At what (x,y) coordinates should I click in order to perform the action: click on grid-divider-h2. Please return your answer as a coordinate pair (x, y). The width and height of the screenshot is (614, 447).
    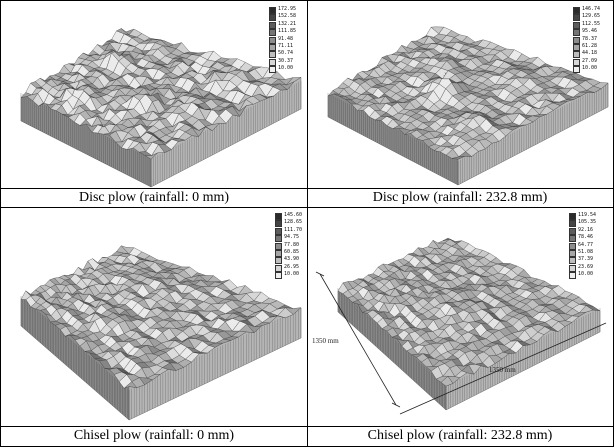
    Looking at the image, I should click on (307, 207).